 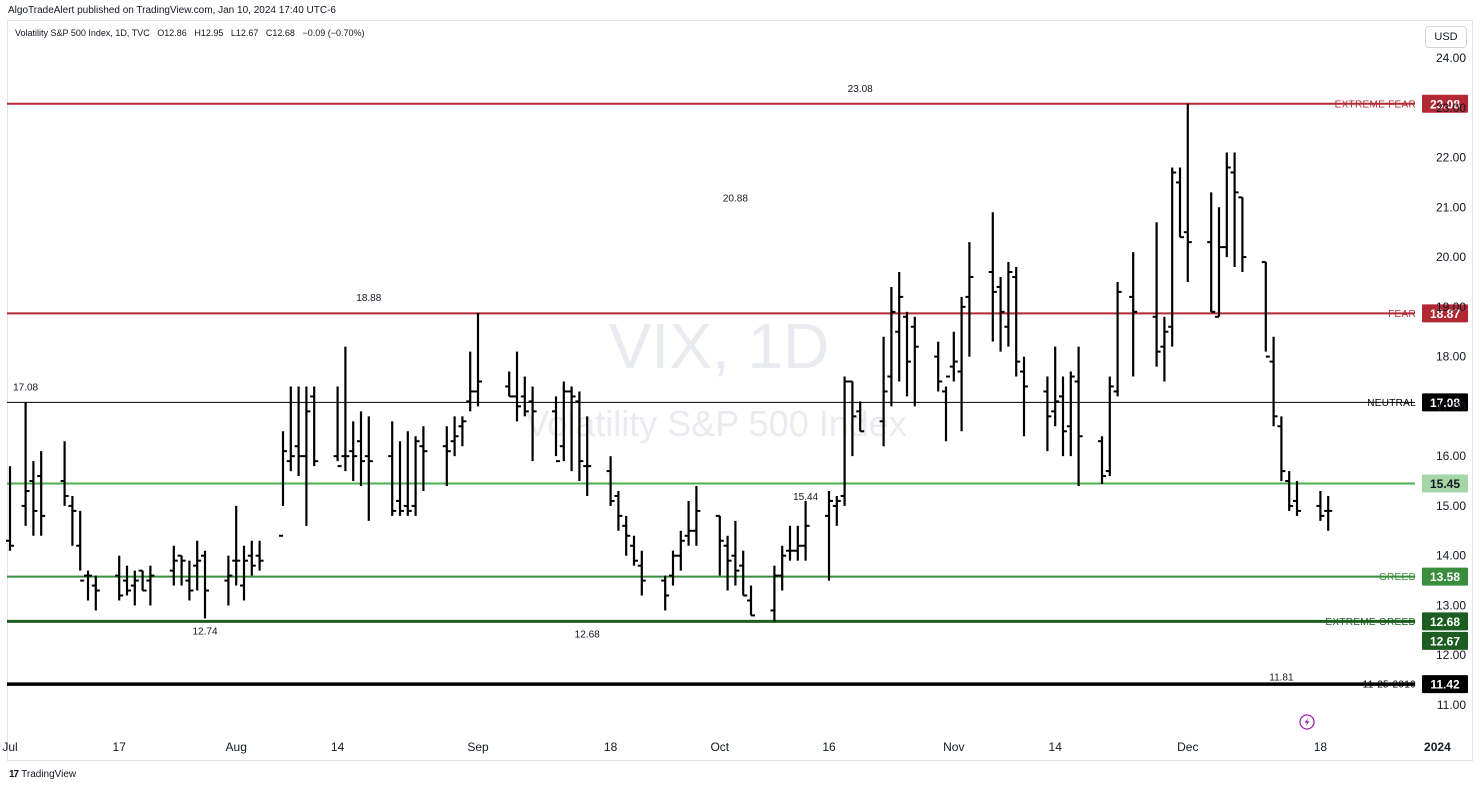 I want to click on pivot-annotation: 15.44, so click(x=805, y=497).